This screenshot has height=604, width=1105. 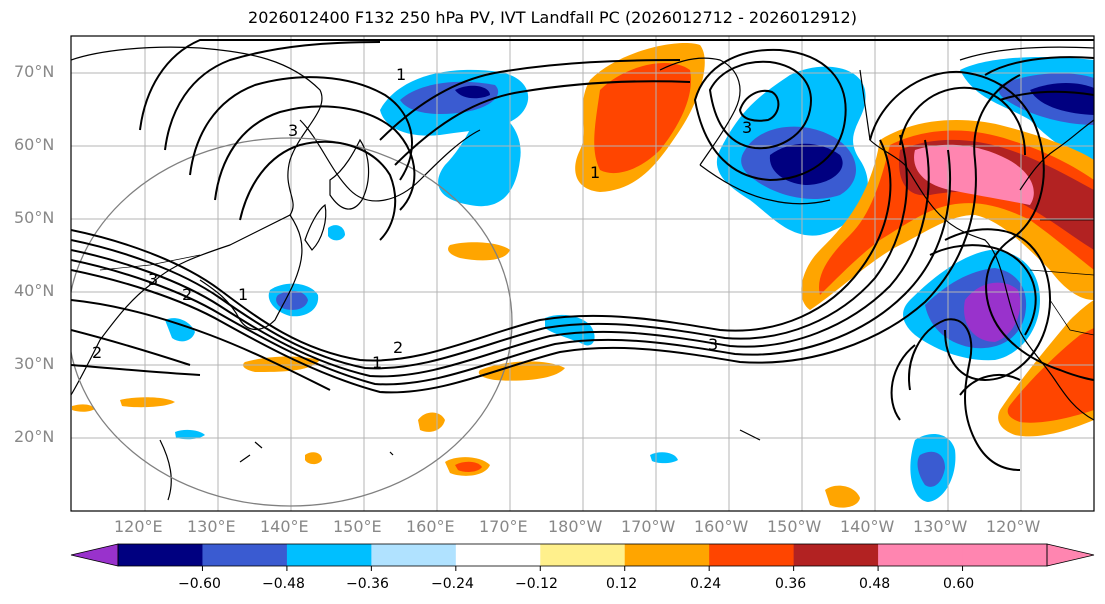 What do you see at coordinates (940, 526) in the screenshot?
I see `lon-label: 130°W` at bounding box center [940, 526].